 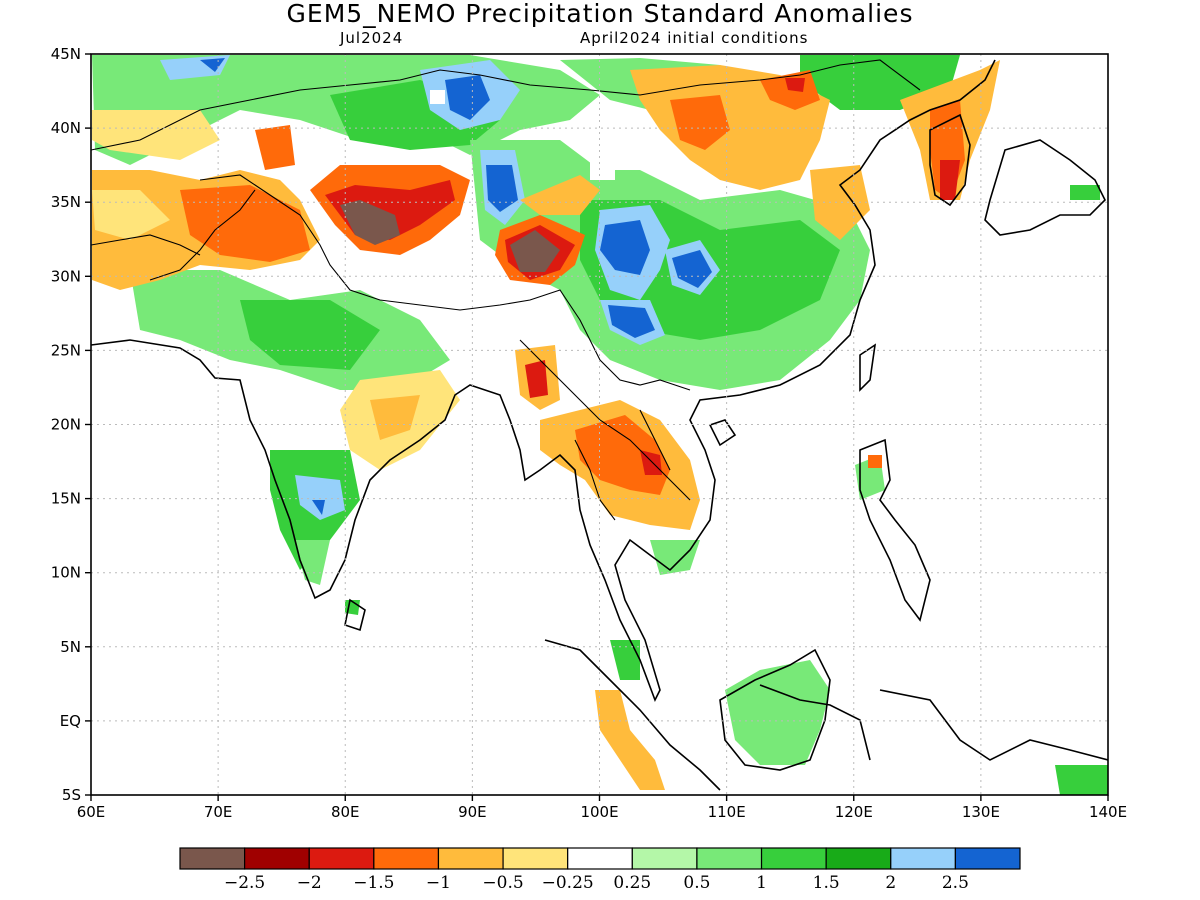 I want to click on forecast-month-label: Jul2024, so click(x=372, y=38).